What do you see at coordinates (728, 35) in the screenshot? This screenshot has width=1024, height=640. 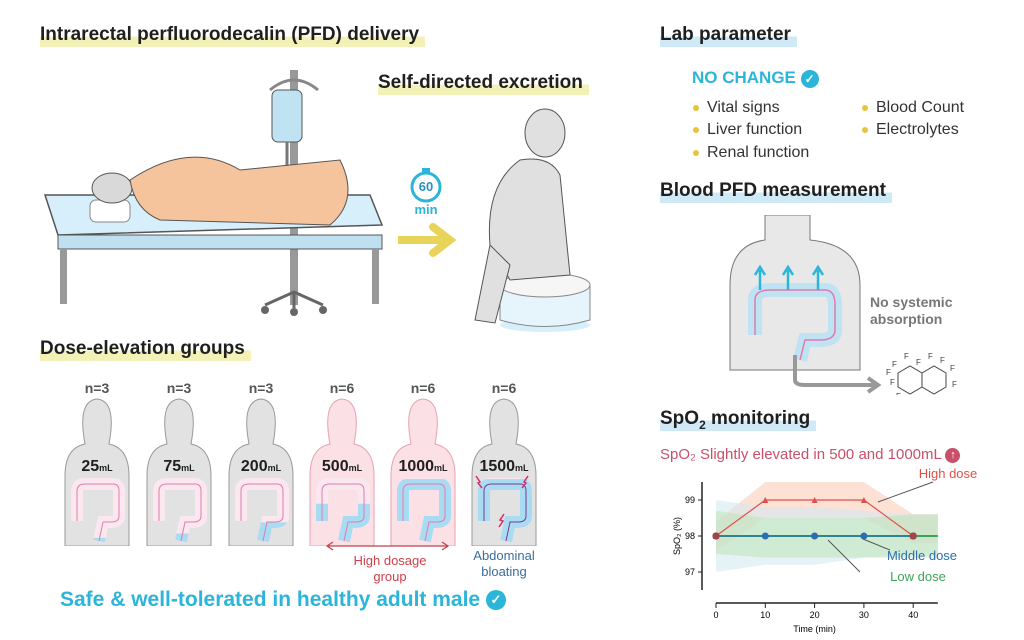 I see `lab-title: Lab parameter` at bounding box center [728, 35].